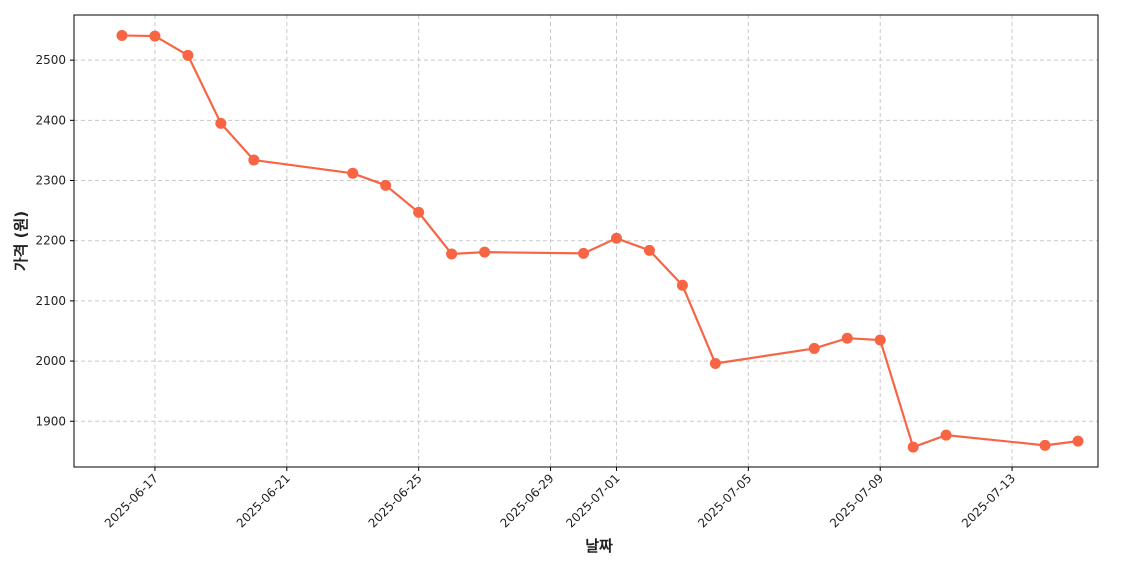 Image resolution: width=1140 pixels, height=570 pixels. What do you see at coordinates (50, 301) in the screenshot?
I see `y-tick-label: 2100` at bounding box center [50, 301].